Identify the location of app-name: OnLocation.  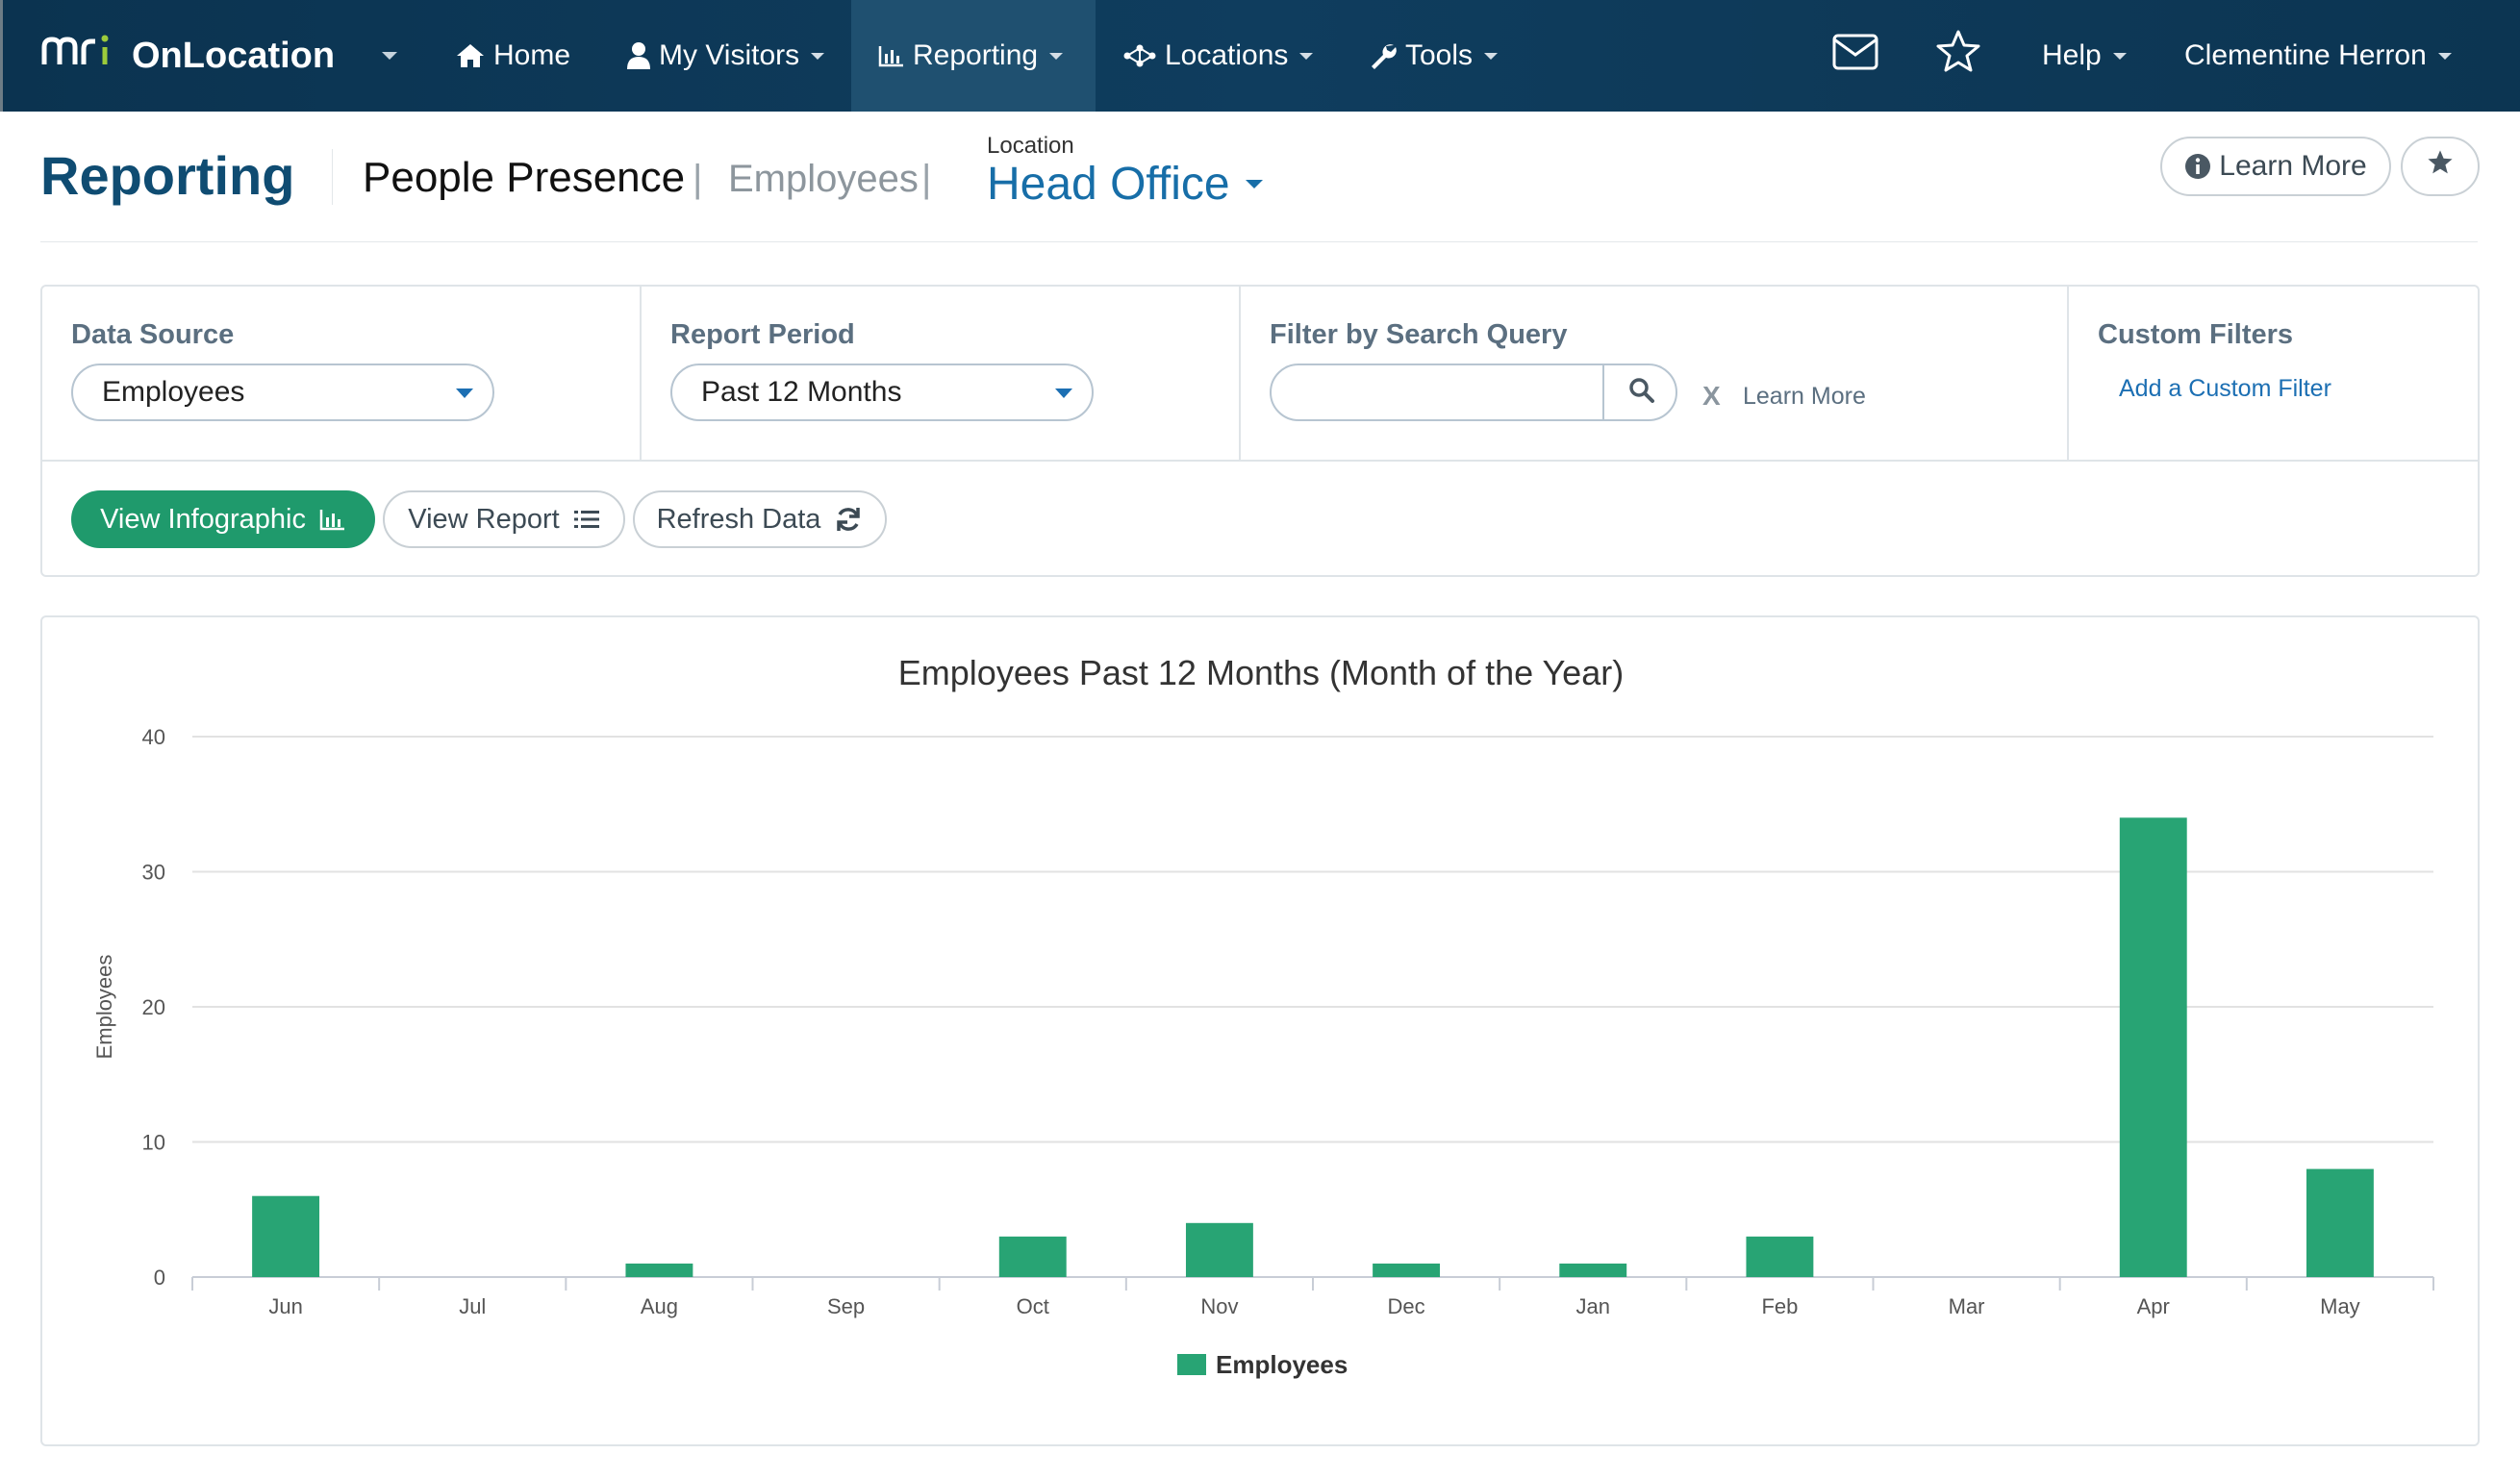
(234, 55).